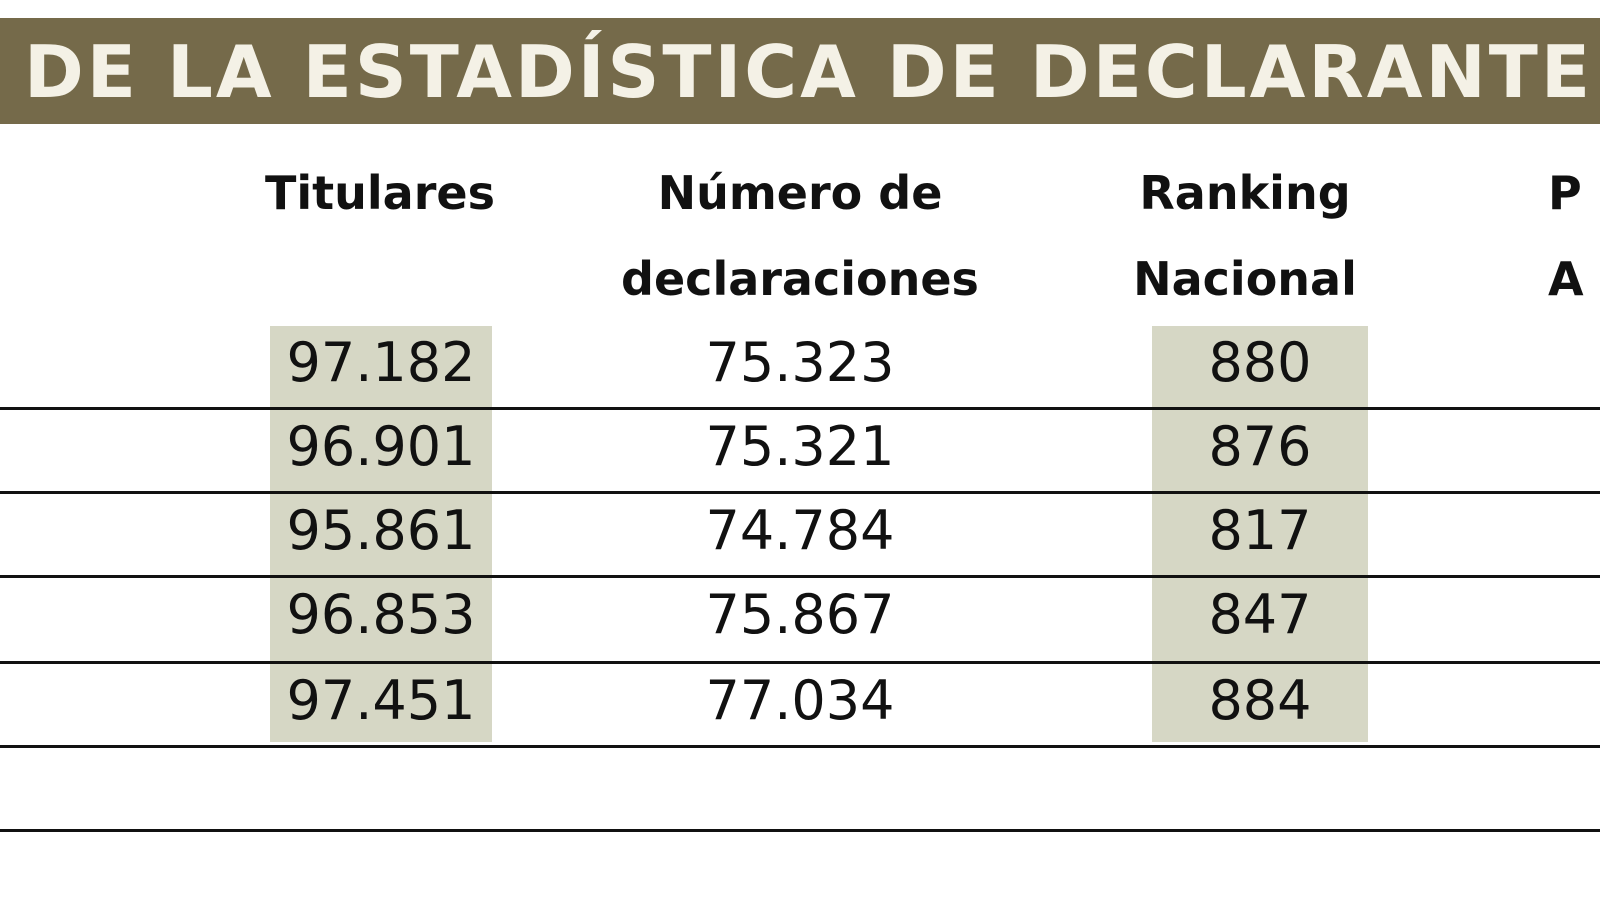 The width and height of the screenshot is (1600, 900). I want to click on header-partial-column: P A, so click(1566, 236).